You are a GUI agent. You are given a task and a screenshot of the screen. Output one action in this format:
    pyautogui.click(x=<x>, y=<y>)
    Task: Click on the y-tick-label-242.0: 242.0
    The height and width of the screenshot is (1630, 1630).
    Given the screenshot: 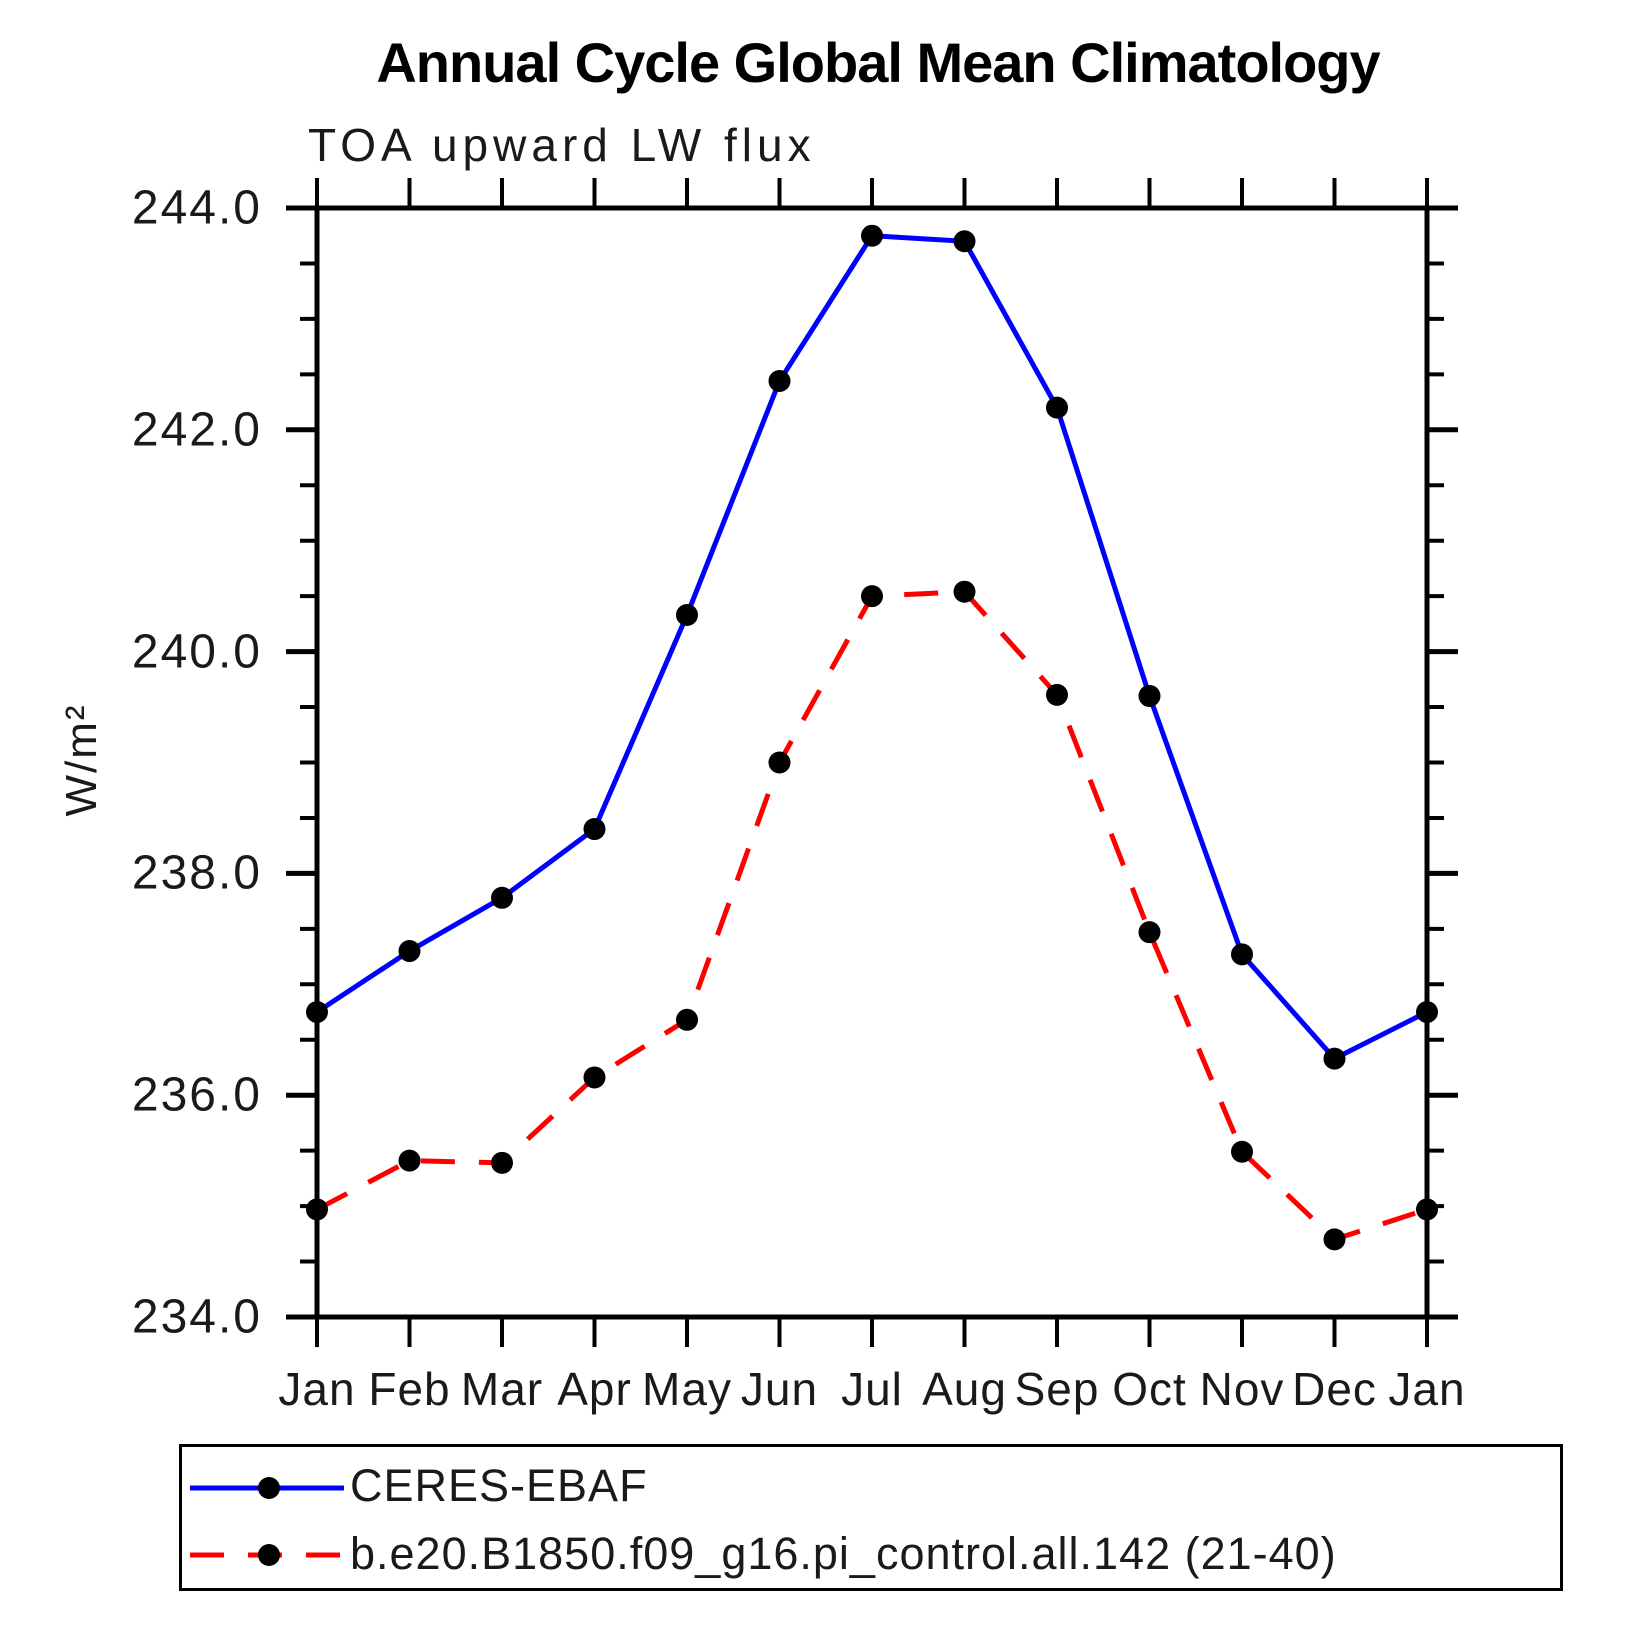 What is the action you would take?
    pyautogui.click(x=196, y=430)
    